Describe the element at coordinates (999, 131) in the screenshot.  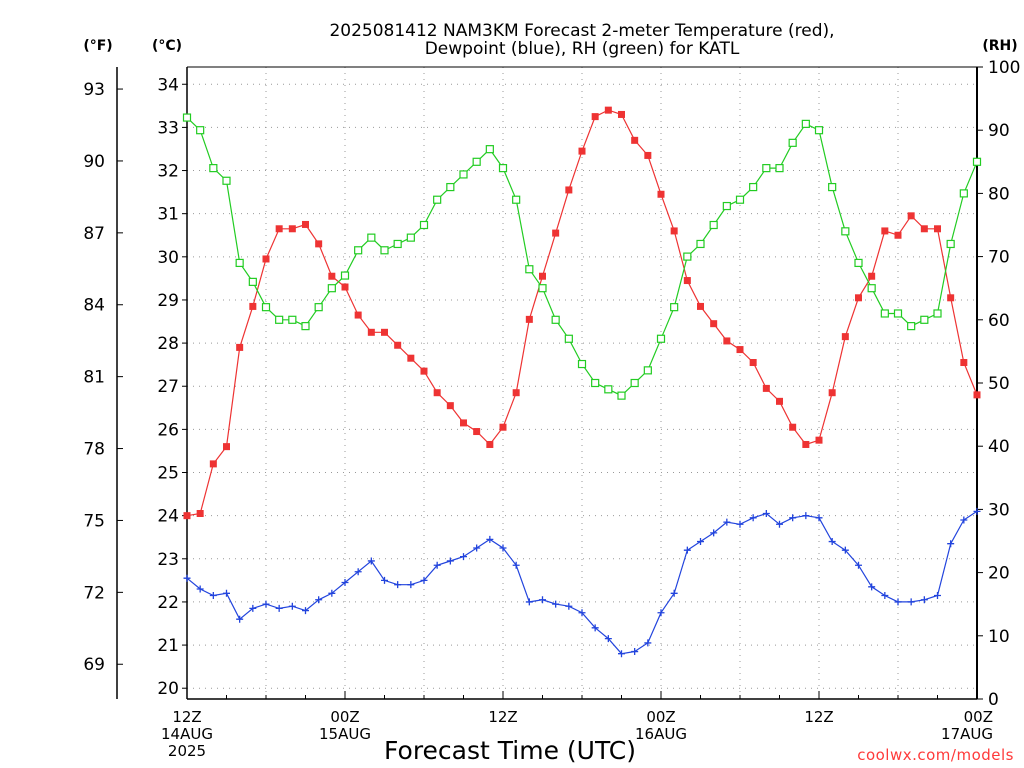
I see `rh-tick-label: 90` at that location.